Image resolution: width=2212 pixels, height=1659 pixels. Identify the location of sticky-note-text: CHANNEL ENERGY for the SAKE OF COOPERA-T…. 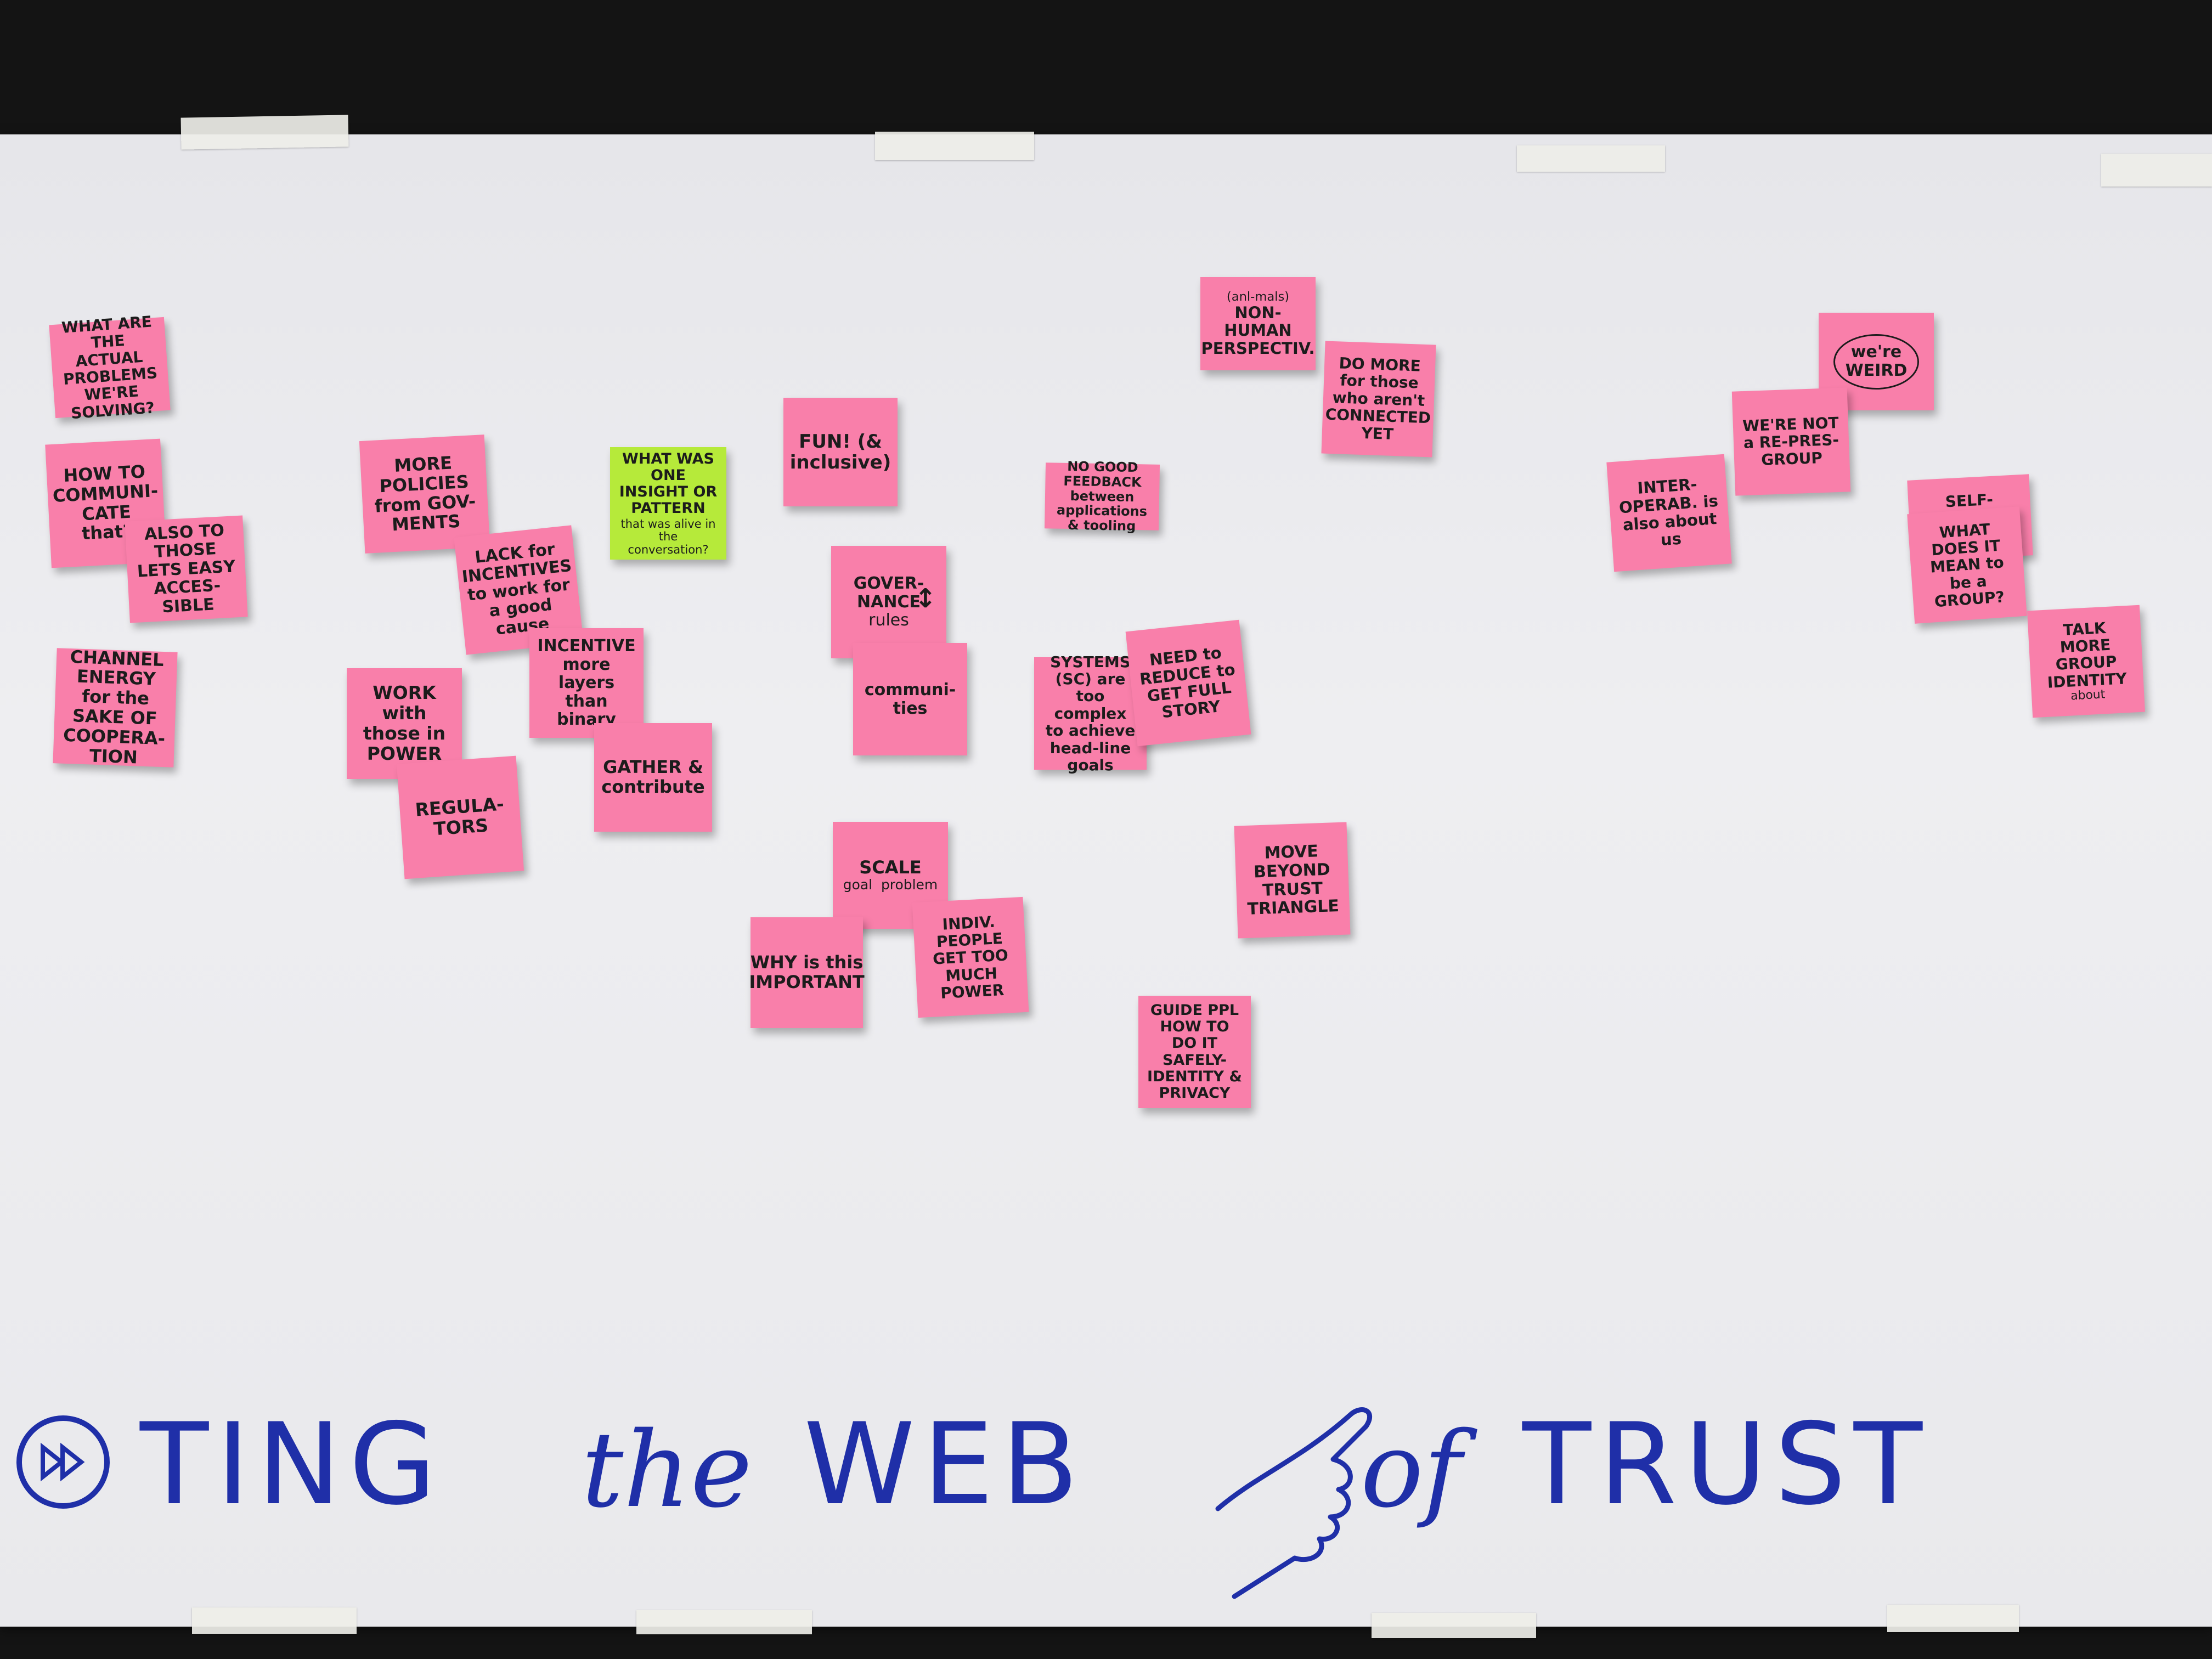
(114, 707).